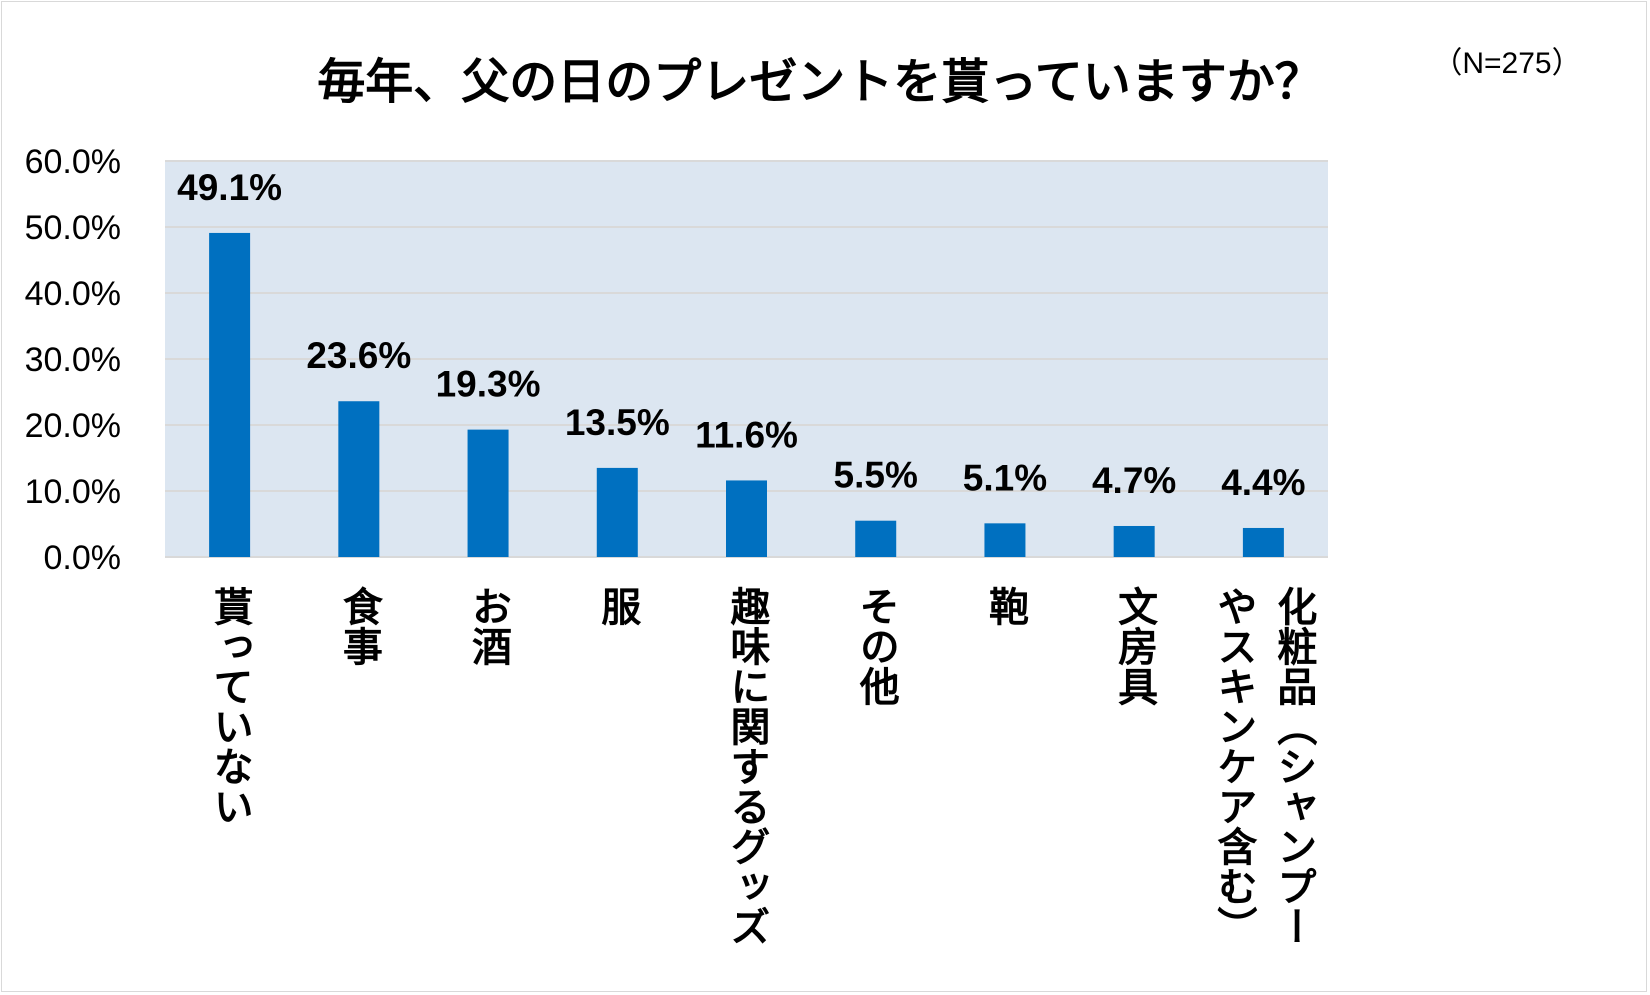 The image size is (1650, 995). Describe the element at coordinates (488, 626) in the screenshot. I see `category-label: お酒` at that location.